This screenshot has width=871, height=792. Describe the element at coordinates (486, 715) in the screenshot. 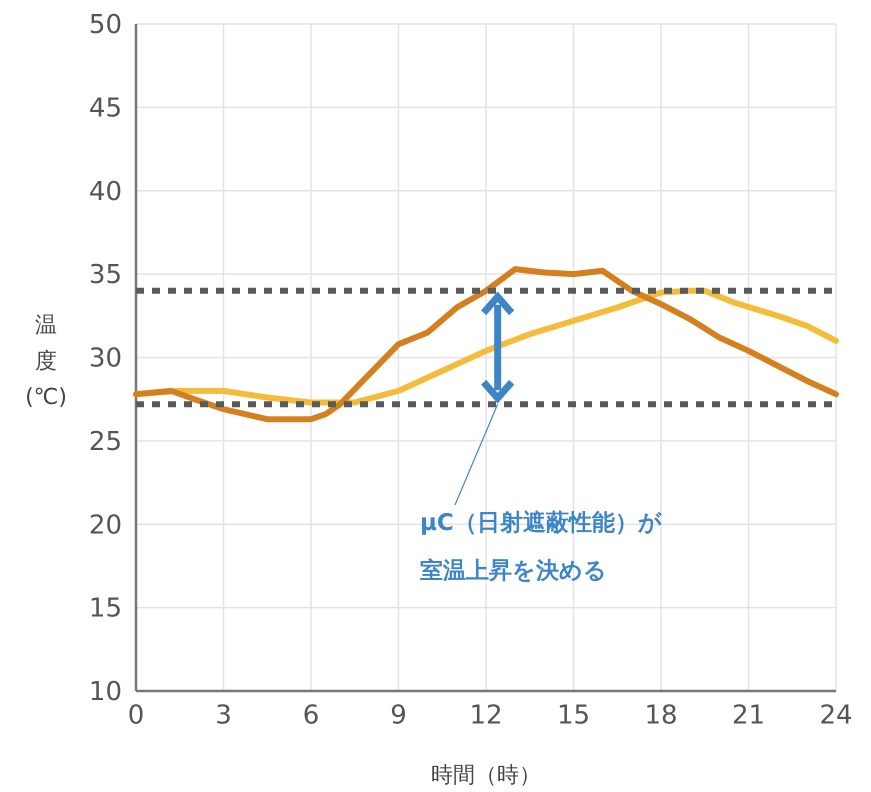

I see `x-tick-label: 12` at that location.